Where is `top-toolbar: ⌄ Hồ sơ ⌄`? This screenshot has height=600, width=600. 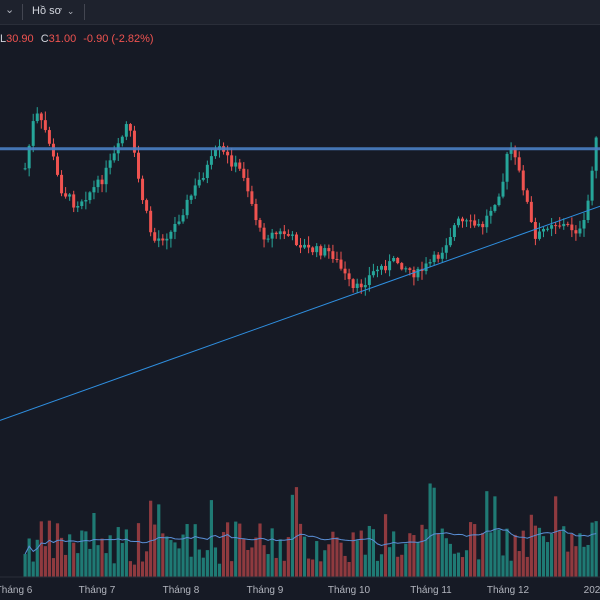
top-toolbar: ⌄ Hồ sơ ⌄ is located at coordinates (300, 12).